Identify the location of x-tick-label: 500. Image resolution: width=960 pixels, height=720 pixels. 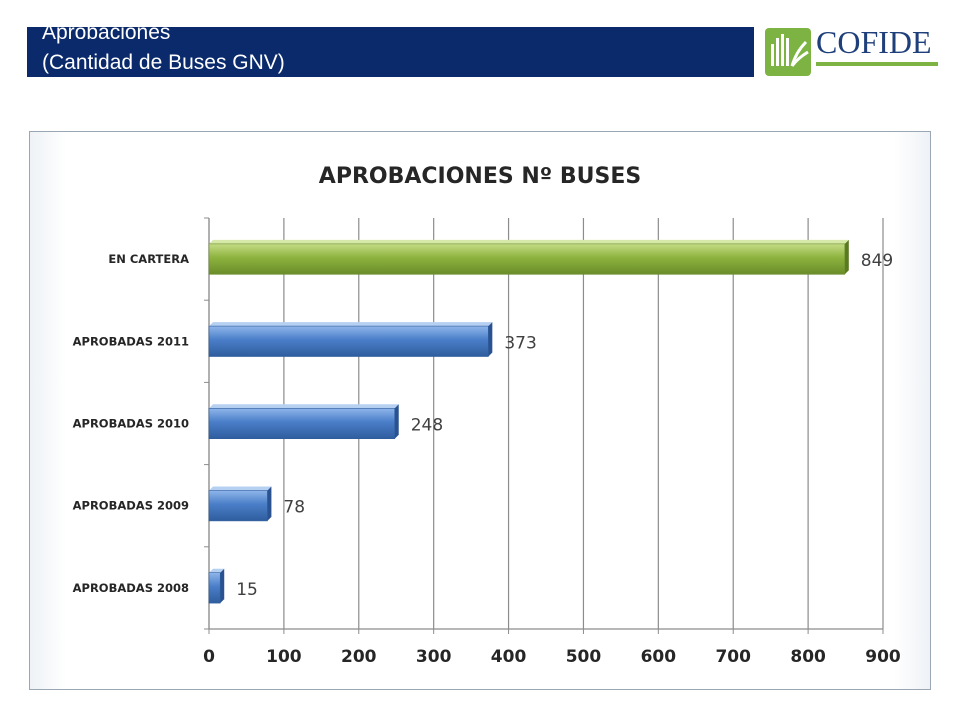
(584, 657).